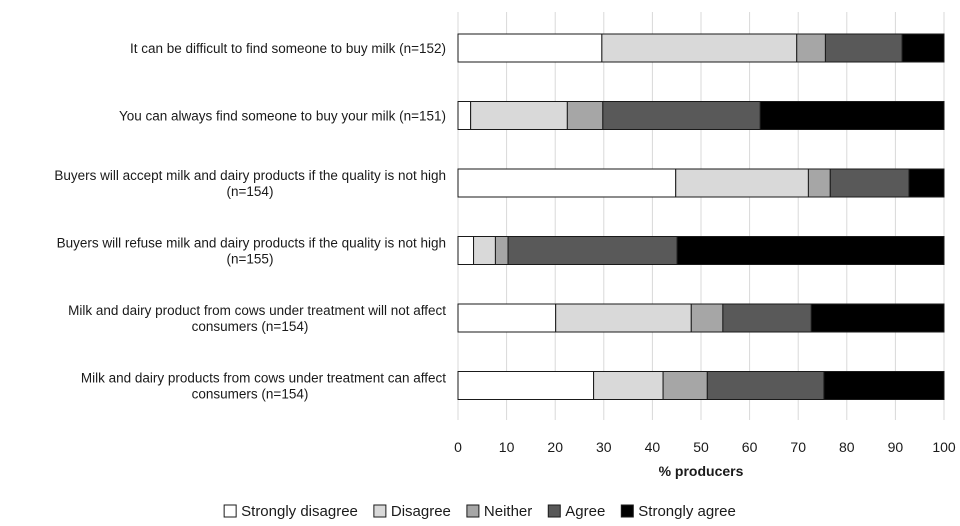 The height and width of the screenshot is (526, 960). I want to click on legend-label: Agree, so click(585, 511).